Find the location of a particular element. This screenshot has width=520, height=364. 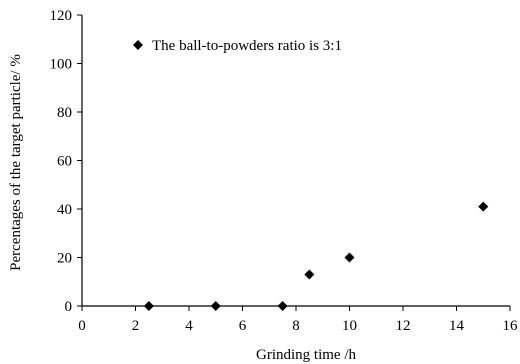

y-tick-label: 40 is located at coordinates (64, 210).